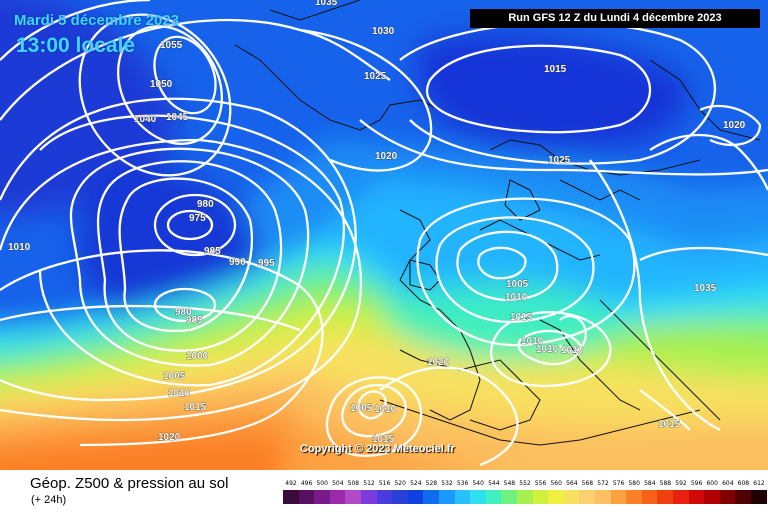 Image resolution: width=768 pixels, height=512 pixels. I want to click on legend-value: 580, so click(634, 483).